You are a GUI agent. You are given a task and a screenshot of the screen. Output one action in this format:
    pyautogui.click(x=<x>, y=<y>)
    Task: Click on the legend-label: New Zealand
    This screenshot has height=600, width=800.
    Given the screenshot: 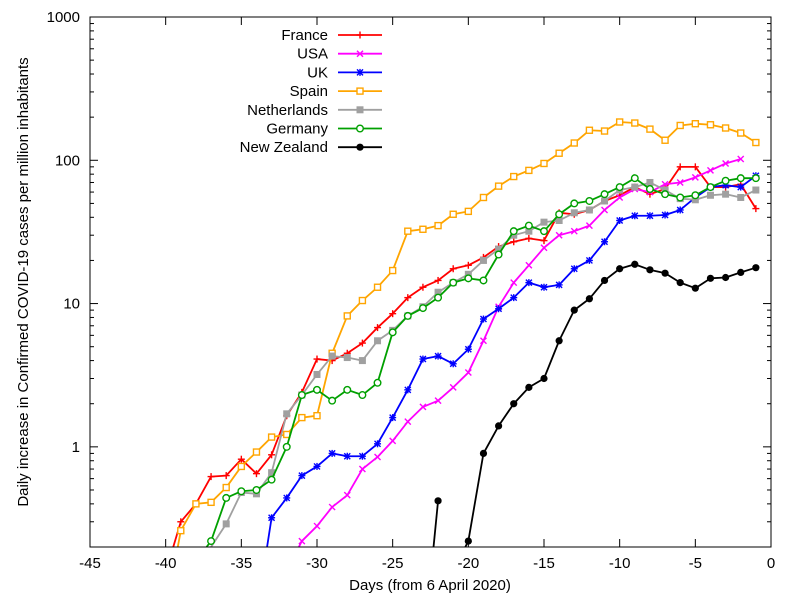 What is the action you would take?
    pyautogui.click(x=284, y=147)
    